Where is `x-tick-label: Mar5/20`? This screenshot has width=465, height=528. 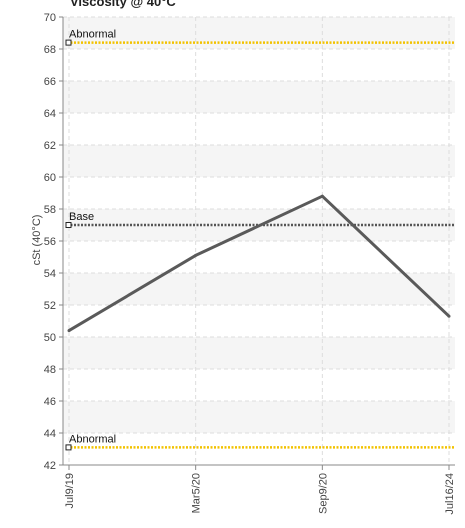 x-tick-label: Mar5/20 is located at coordinates (197, 493).